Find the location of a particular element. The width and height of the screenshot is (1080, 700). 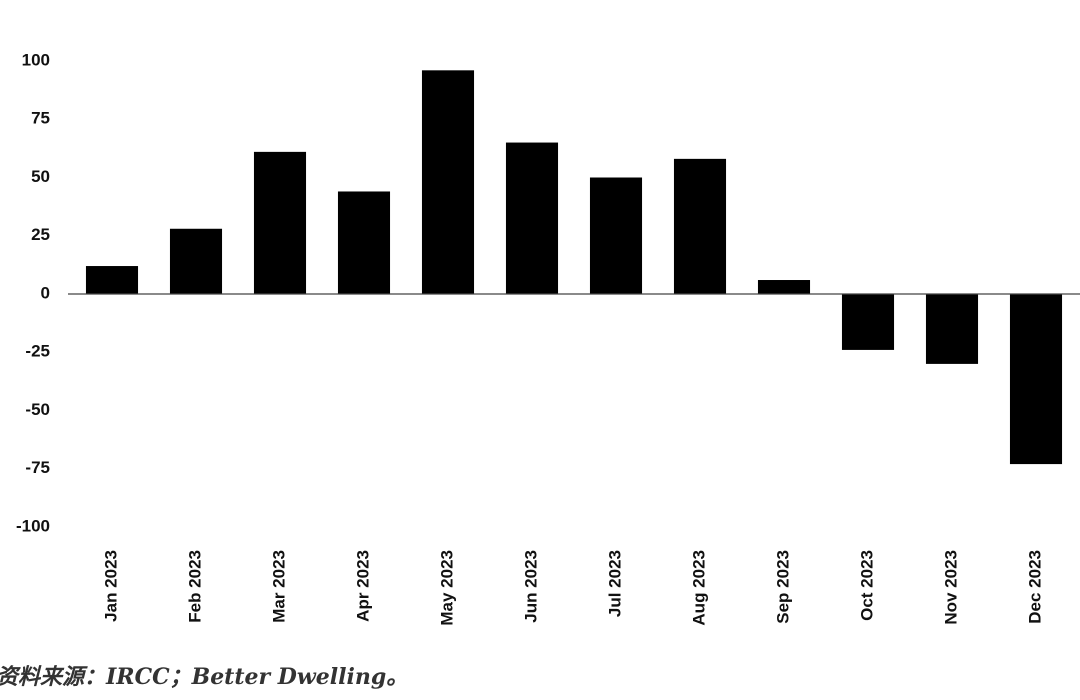

x-tick-label: Sep 2023 is located at coordinates (782, 587).